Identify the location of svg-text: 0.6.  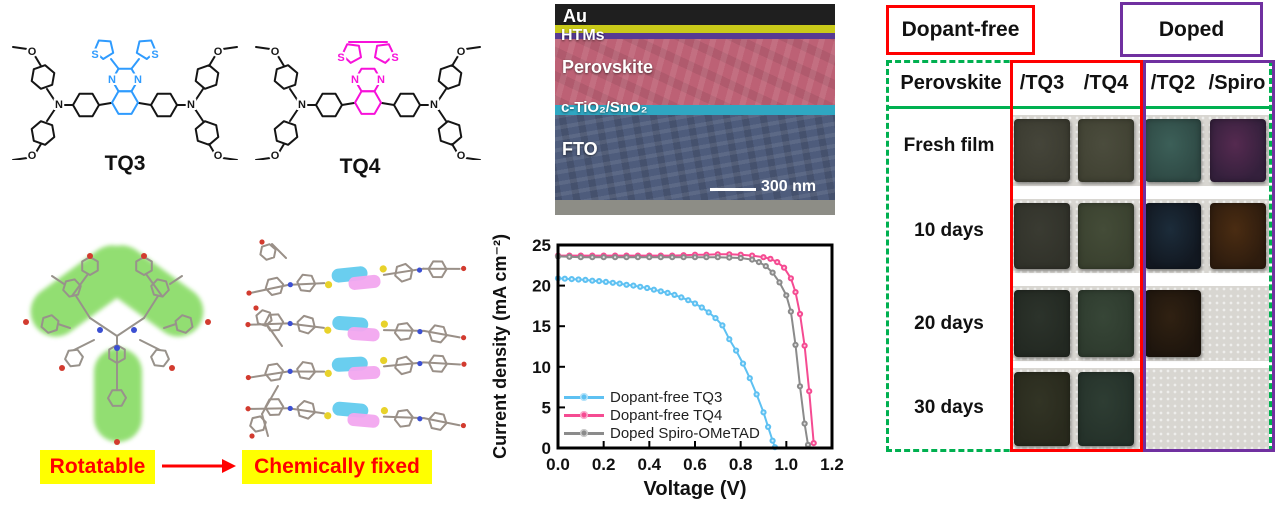
(695, 464).